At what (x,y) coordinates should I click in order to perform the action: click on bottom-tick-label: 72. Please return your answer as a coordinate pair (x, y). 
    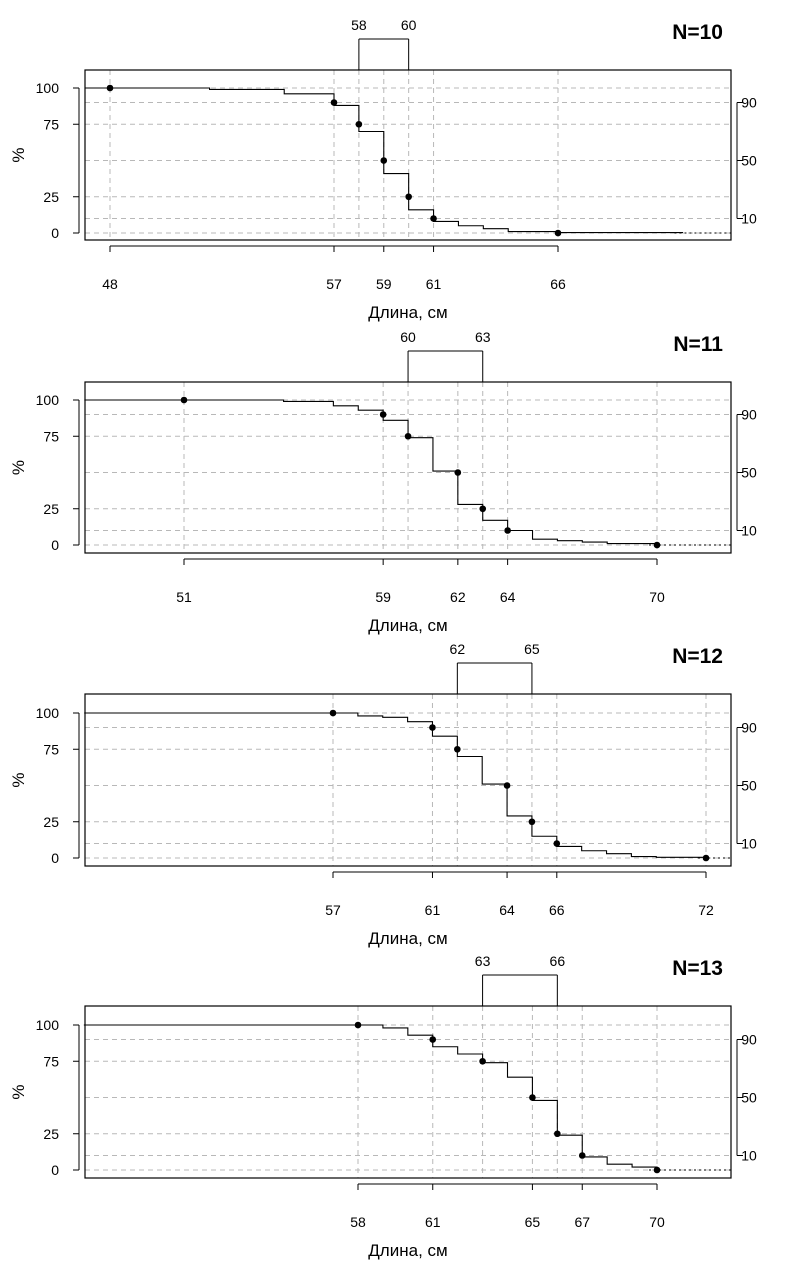
    Looking at the image, I should click on (706, 910).